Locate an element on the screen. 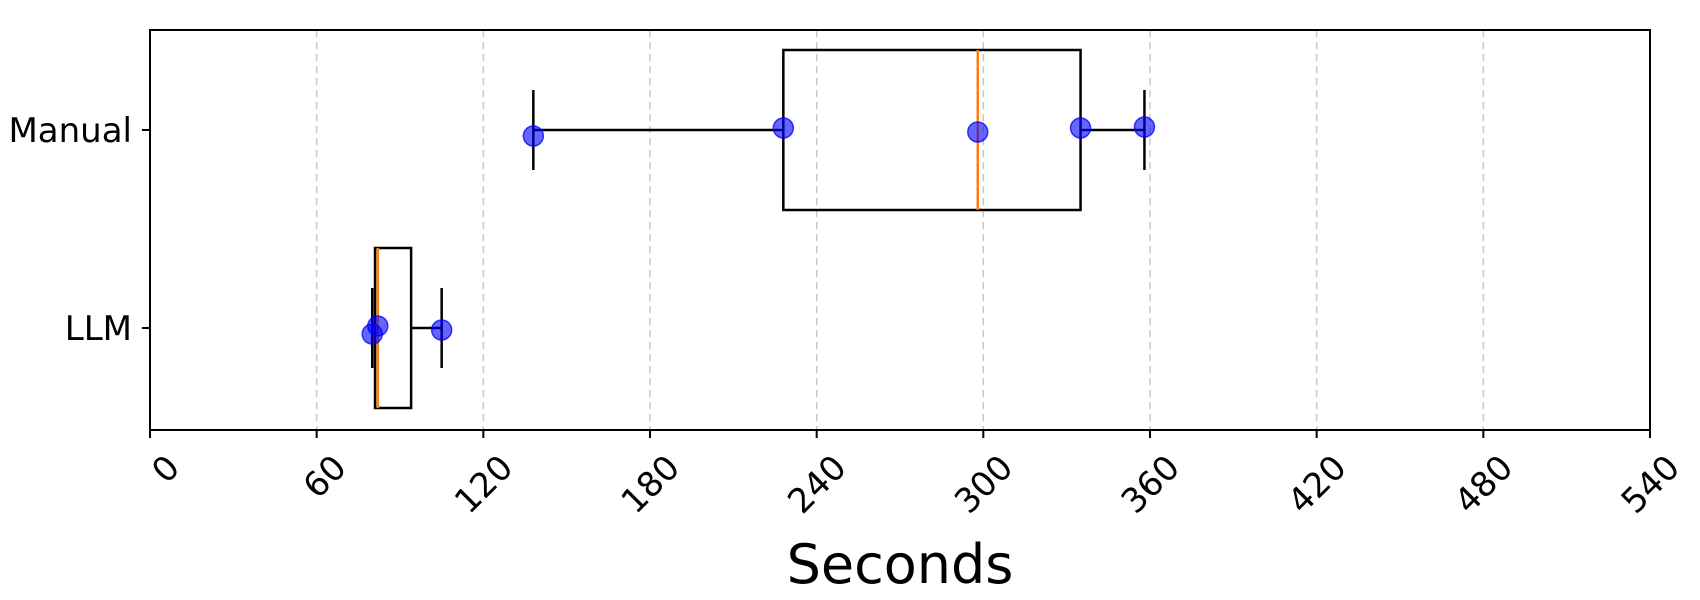 The width and height of the screenshot is (1700, 600). x-tick-label-180: 180 is located at coordinates (651, 485).